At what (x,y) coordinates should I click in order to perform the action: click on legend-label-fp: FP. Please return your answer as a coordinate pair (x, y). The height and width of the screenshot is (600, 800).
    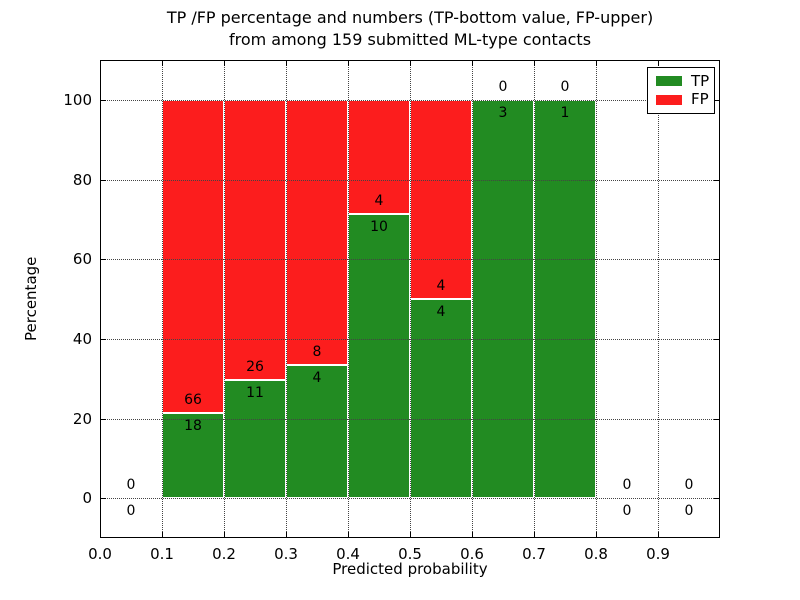
    Looking at the image, I should click on (700, 99).